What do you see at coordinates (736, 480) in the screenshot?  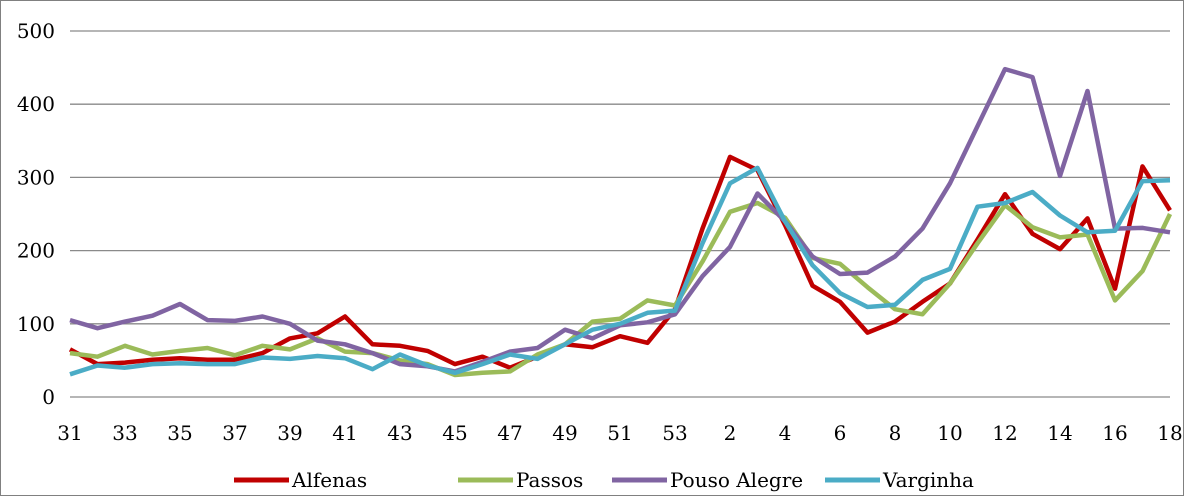 I see `legend-label-pouso-alegre: Pouso Alegre` at bounding box center [736, 480].